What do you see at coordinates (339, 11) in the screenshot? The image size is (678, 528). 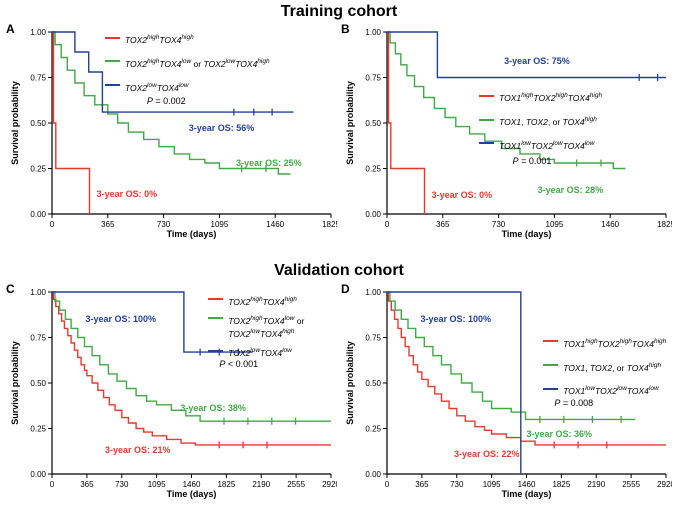 I see `training-cohort-title: Training cohort` at bounding box center [339, 11].